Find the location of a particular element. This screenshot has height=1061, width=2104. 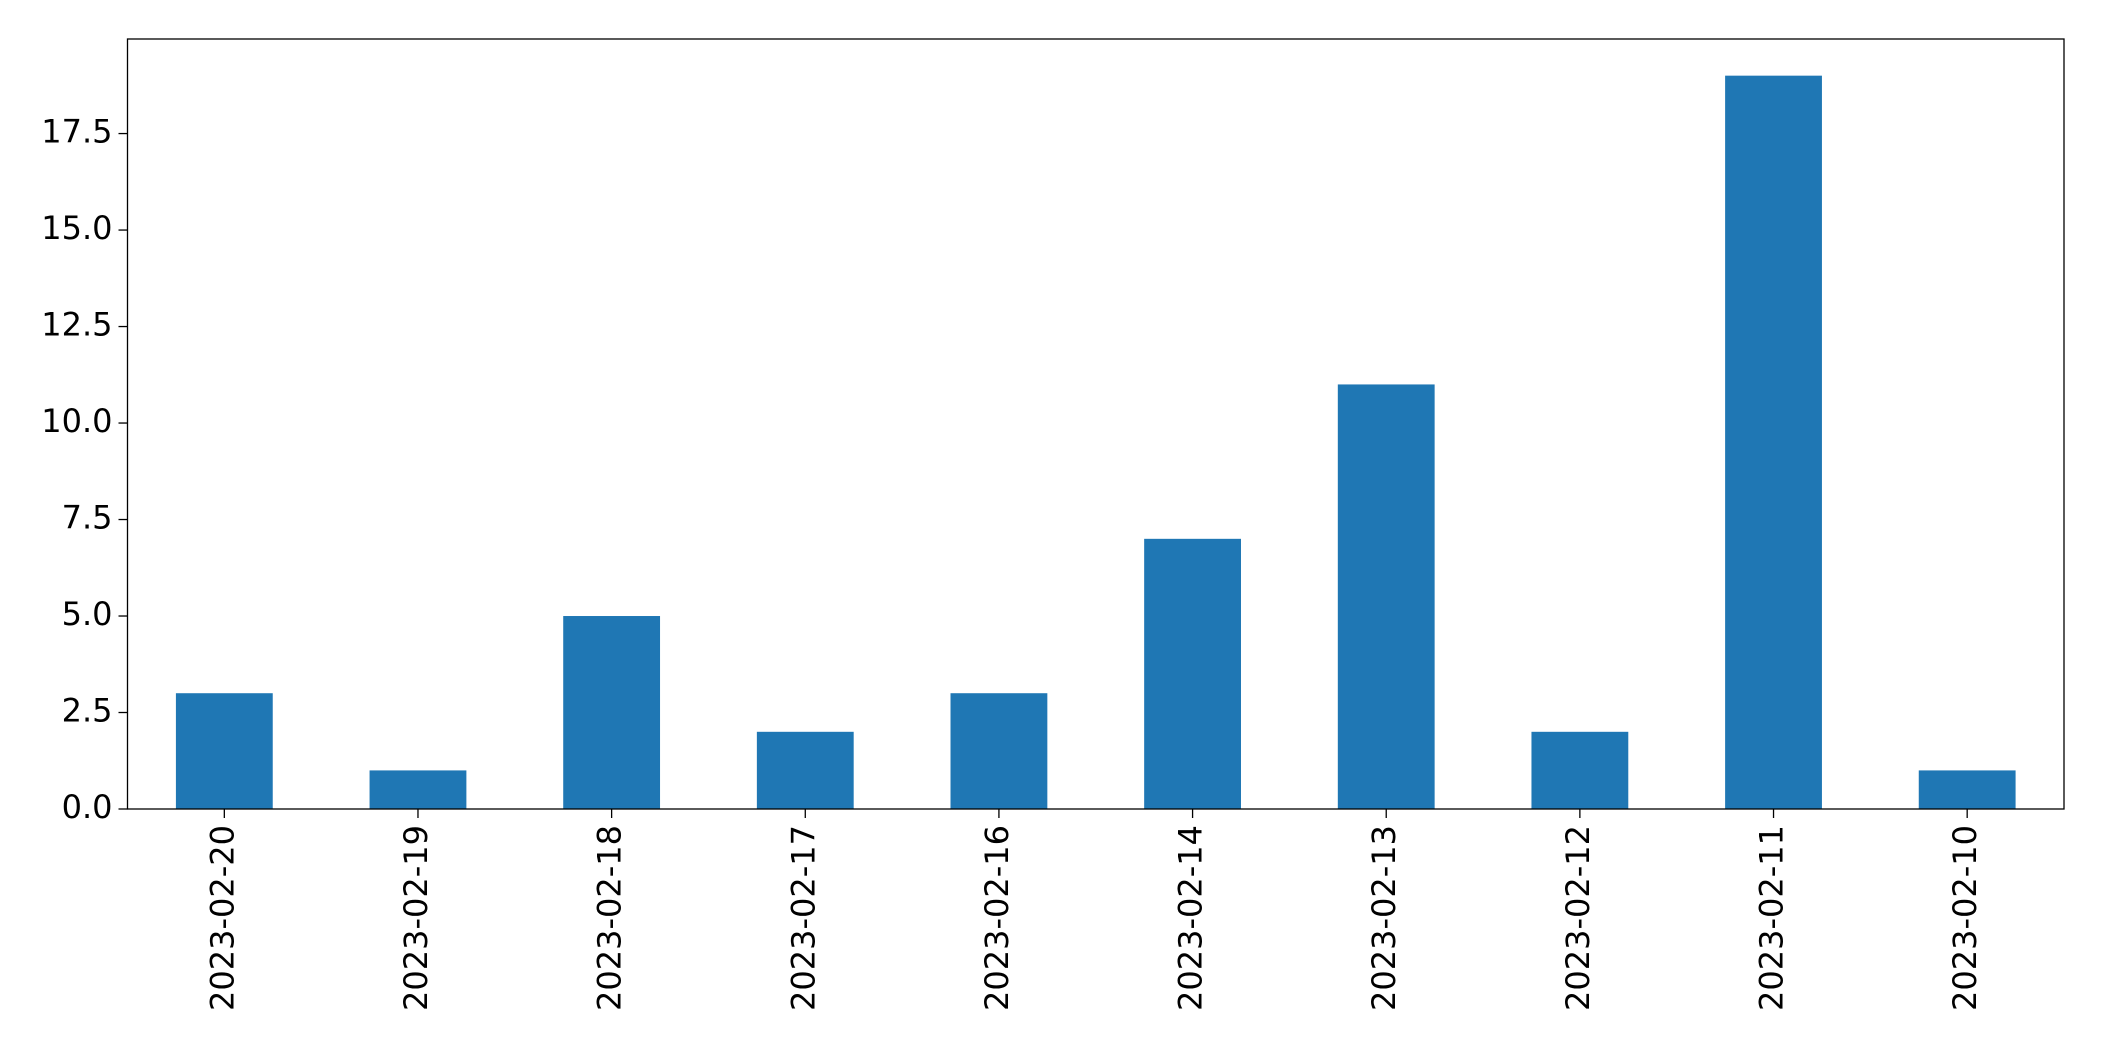

y-tick-label: 2.5 is located at coordinates (87, 711).